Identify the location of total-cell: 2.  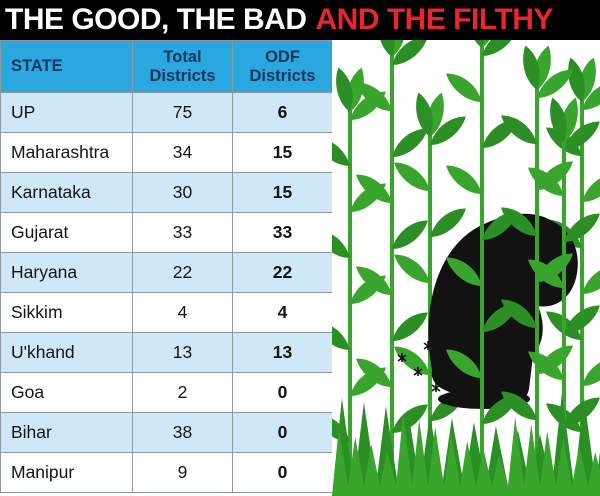
(182, 392).